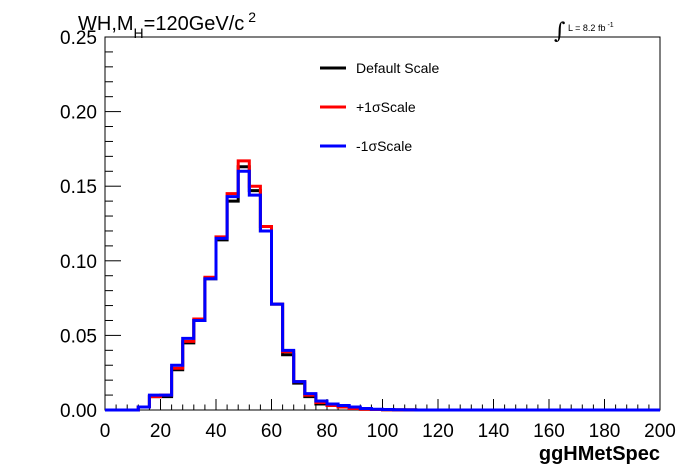 This screenshot has height=472, width=696. Describe the element at coordinates (386, 107) in the screenshot. I see `legend-label-1: +1σScale` at that location.